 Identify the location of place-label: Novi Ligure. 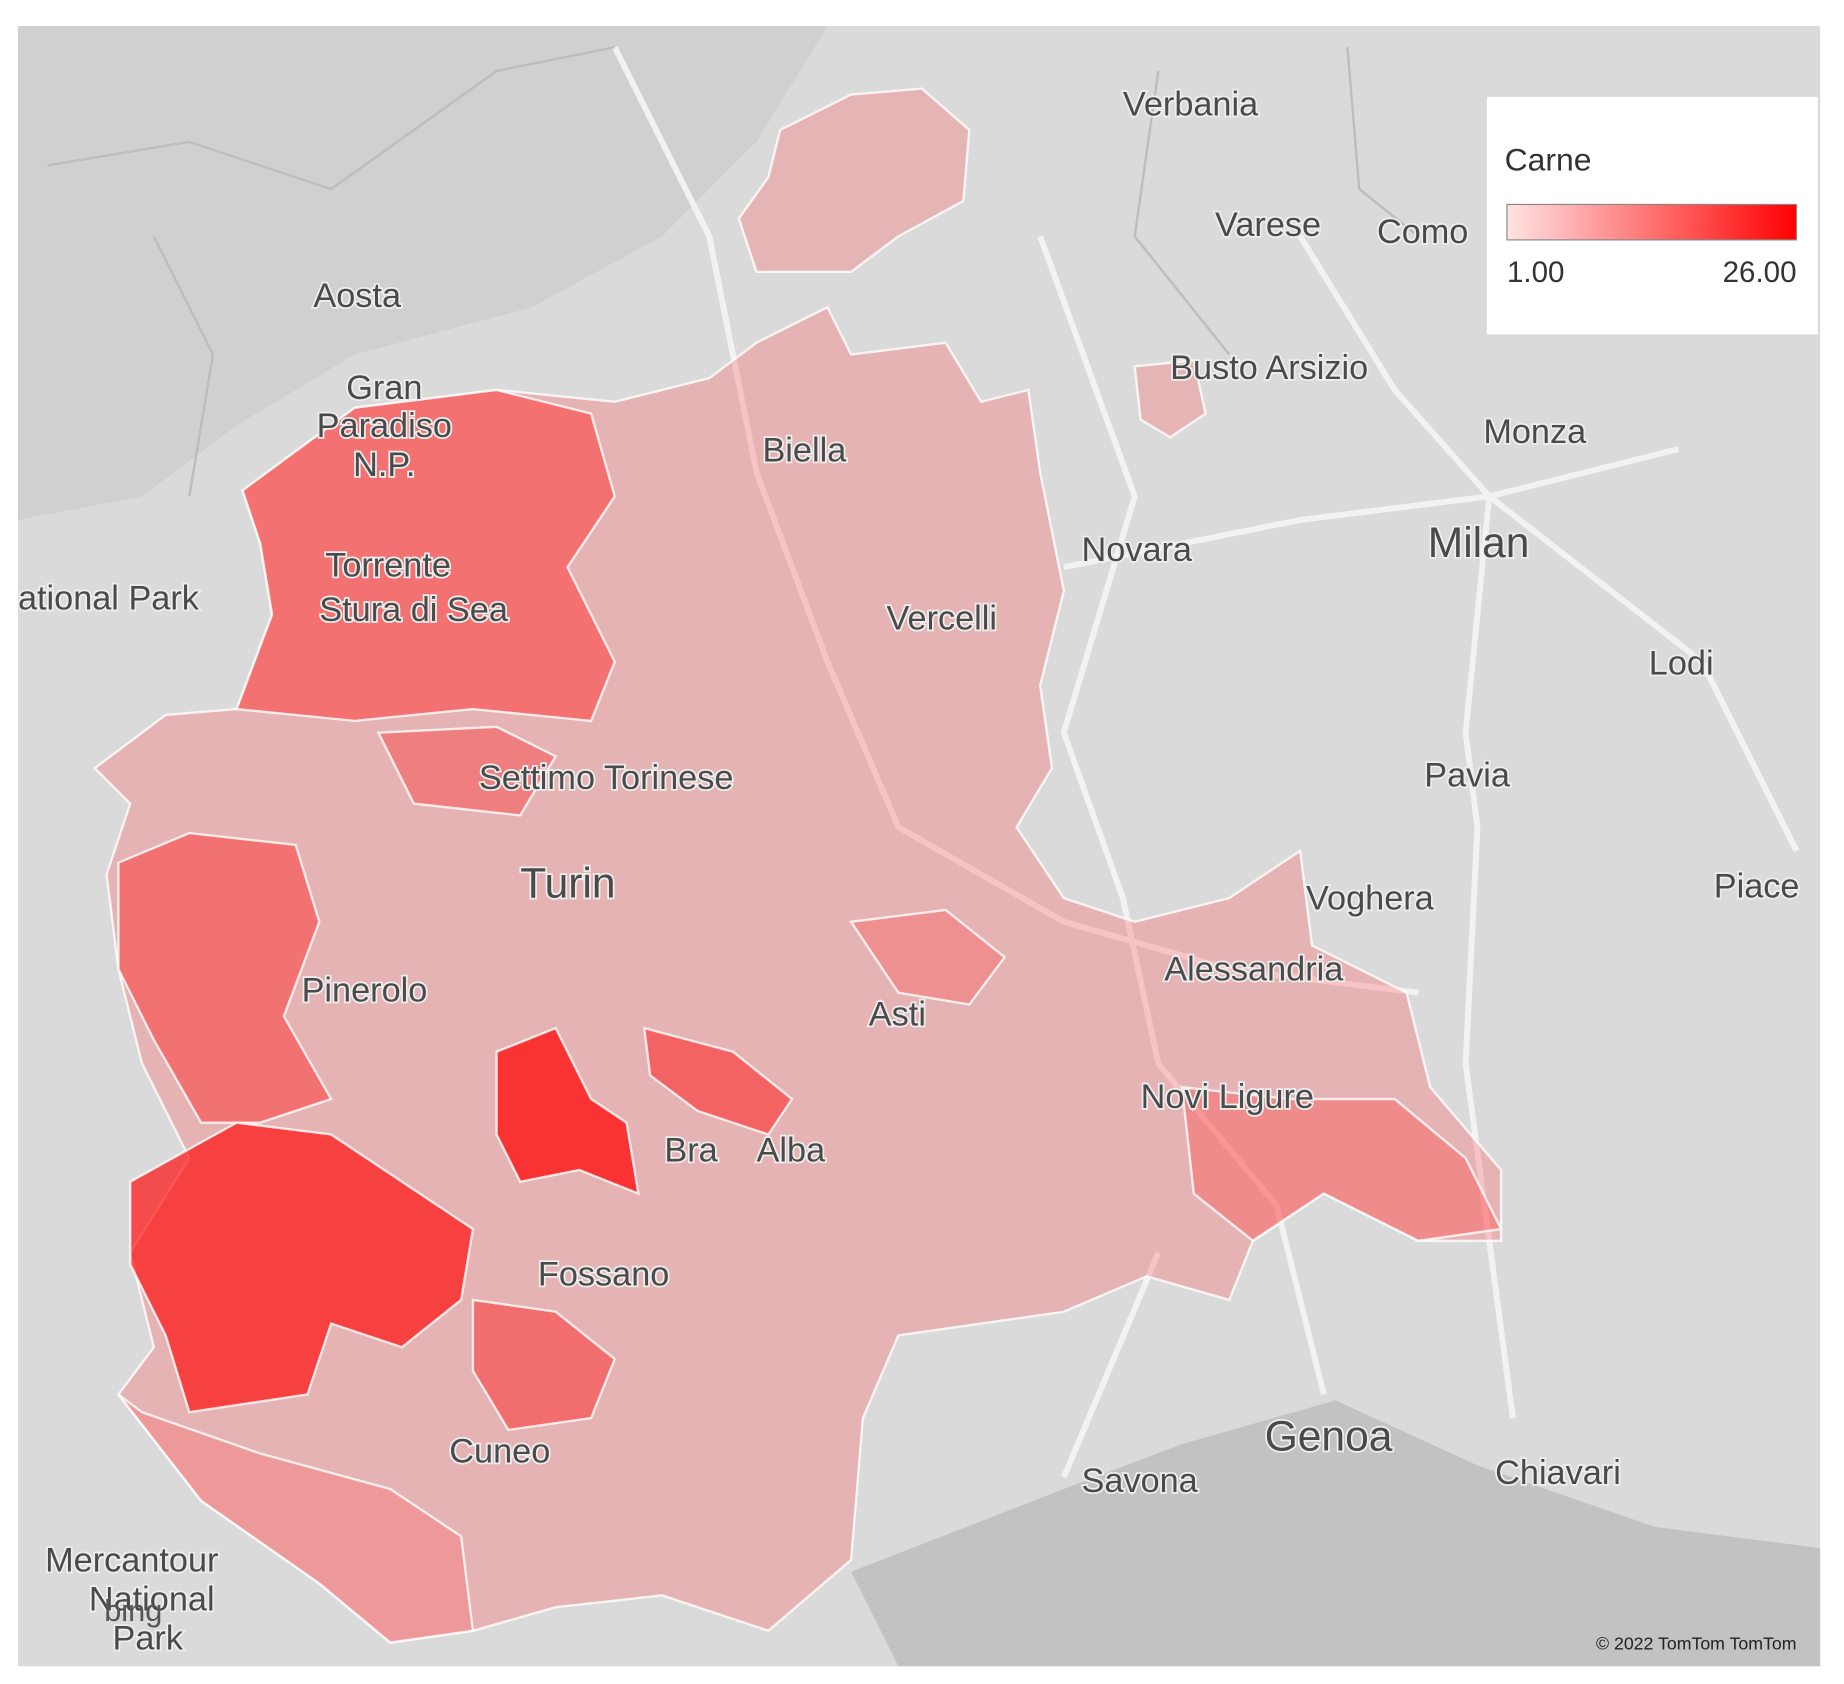
(1227, 1097).